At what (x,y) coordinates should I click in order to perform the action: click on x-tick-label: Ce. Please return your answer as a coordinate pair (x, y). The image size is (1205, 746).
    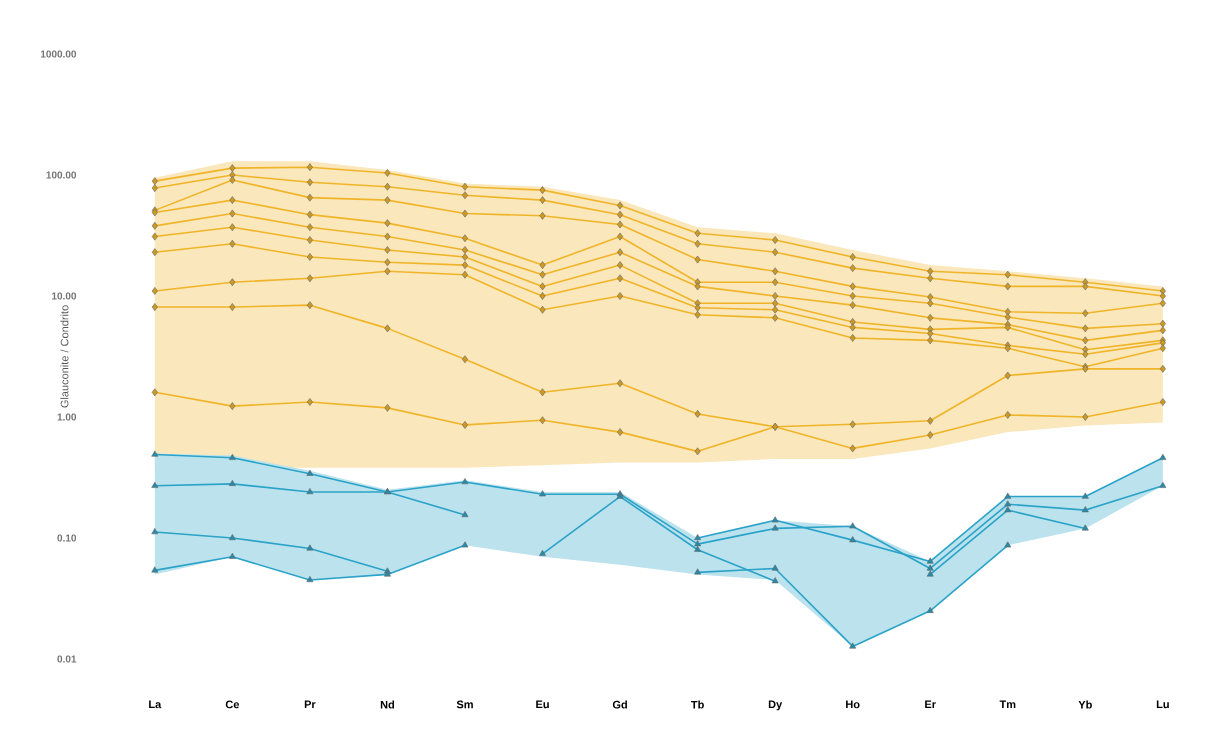
    Looking at the image, I should click on (232, 704).